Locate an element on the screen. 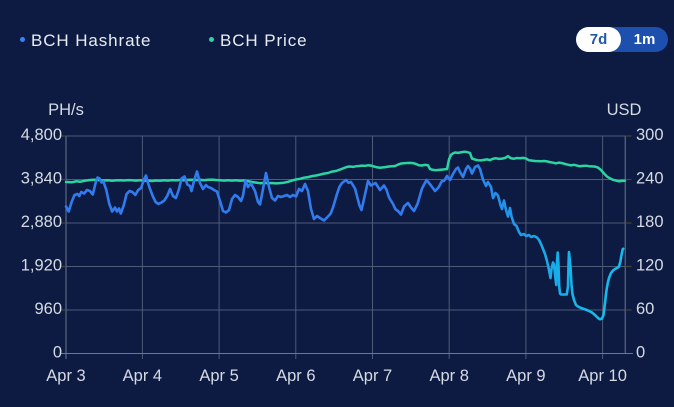 This screenshot has height=407, width=674. svg-text: PH/s is located at coordinates (66, 110).